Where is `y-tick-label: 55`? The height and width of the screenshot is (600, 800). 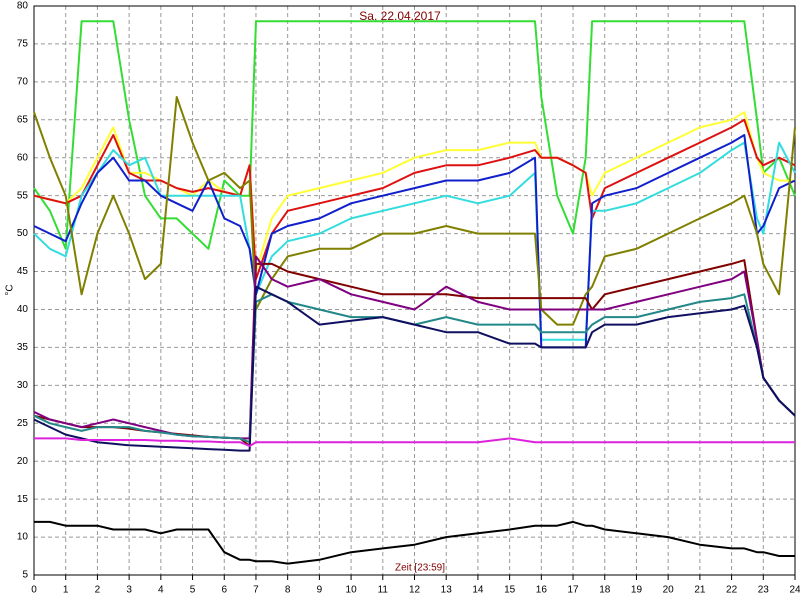
y-tick-label: 55 is located at coordinates (23, 195).